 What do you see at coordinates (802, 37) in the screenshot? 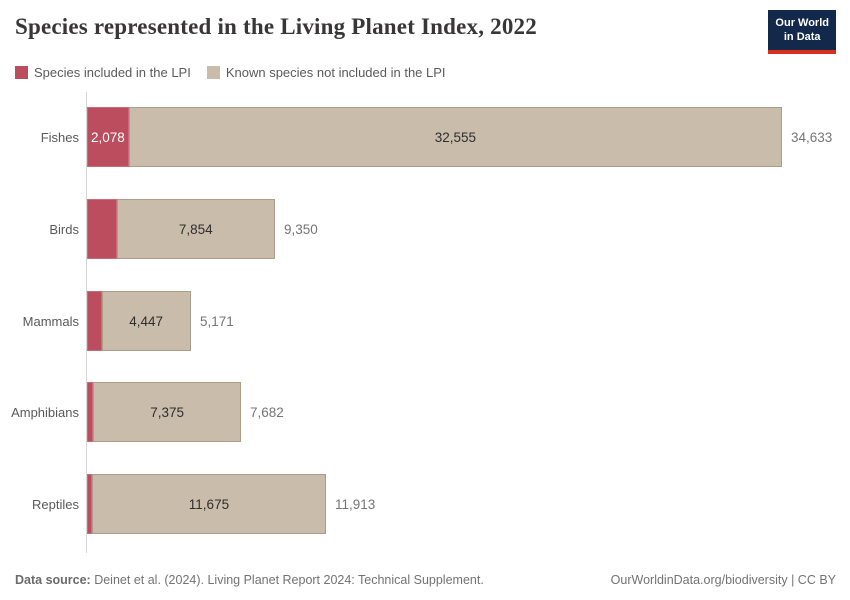
I see `owid-logo-line2: in Data` at bounding box center [802, 37].